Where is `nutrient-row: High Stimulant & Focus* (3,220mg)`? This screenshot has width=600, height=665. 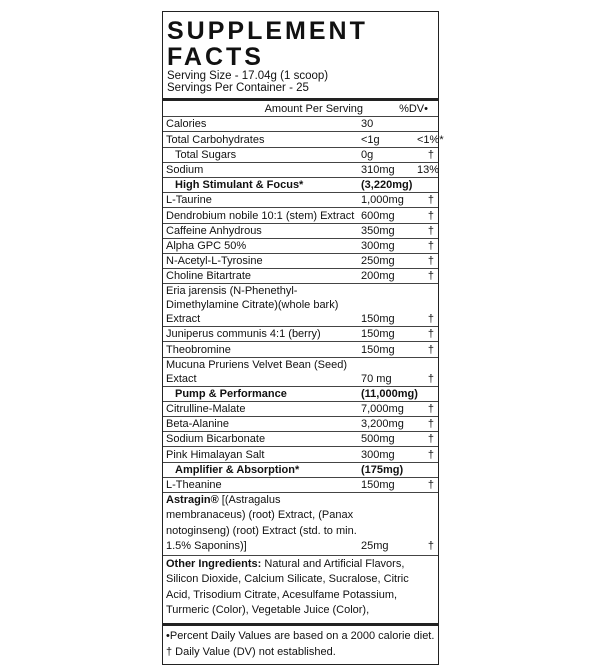
nutrient-row: High Stimulant & Focus* (3,220mg) is located at coordinates (300, 184).